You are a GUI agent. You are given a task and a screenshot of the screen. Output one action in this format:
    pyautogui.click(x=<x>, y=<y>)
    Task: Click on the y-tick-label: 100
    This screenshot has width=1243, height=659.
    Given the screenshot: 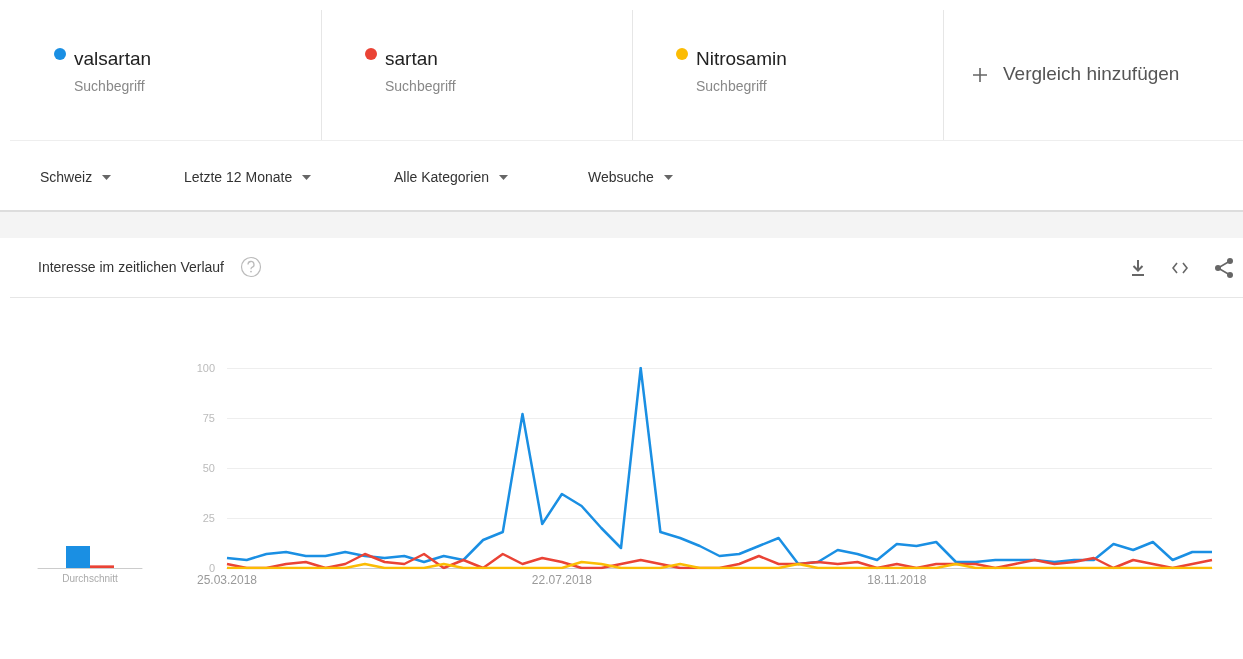 What is the action you would take?
    pyautogui.click(x=205, y=368)
    